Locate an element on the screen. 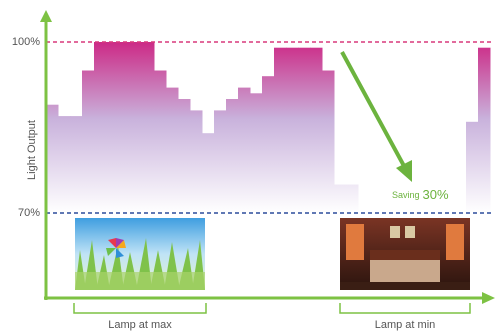  y-tick-label: 70% is located at coordinates (29, 213).